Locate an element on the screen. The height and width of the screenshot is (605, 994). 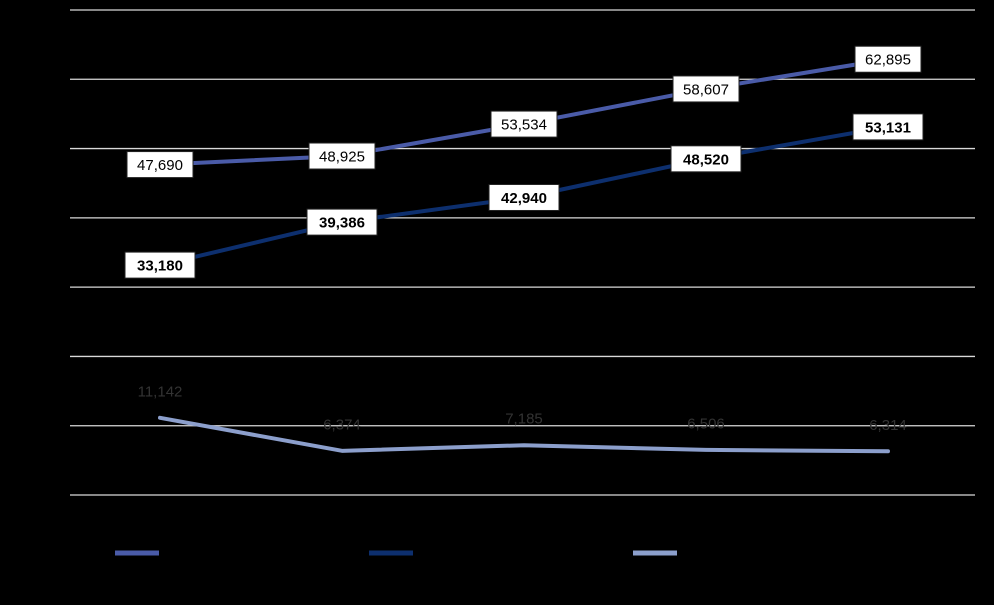
data-label: 33,180 is located at coordinates (160, 265).